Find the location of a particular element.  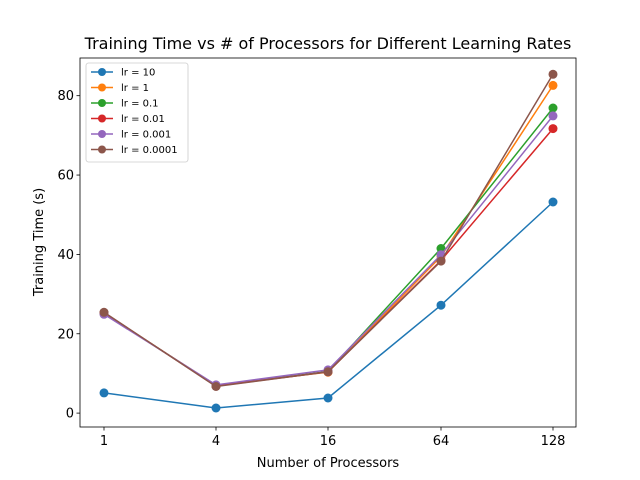

legend-label: lr = 0.001 is located at coordinates (146, 135).